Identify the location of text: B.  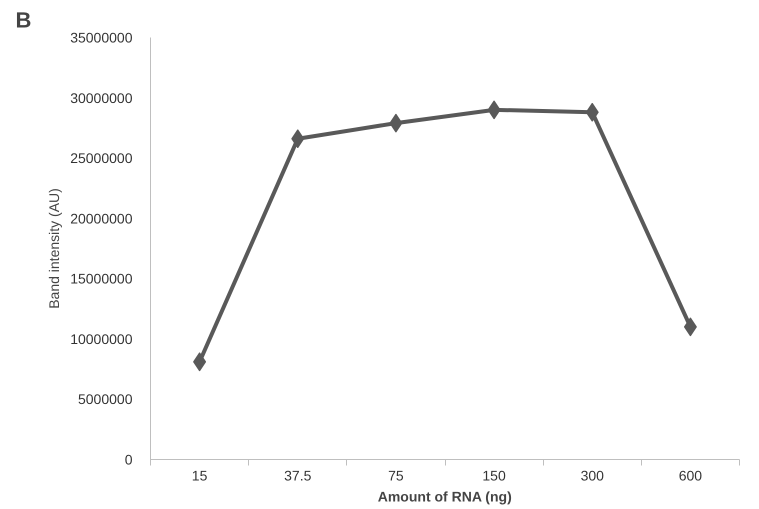
(24, 20).